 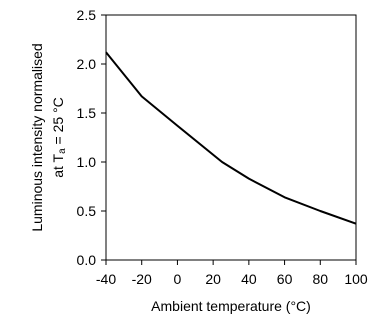 I want to click on y-axis-title-subscript: a, so click(x=62, y=151).